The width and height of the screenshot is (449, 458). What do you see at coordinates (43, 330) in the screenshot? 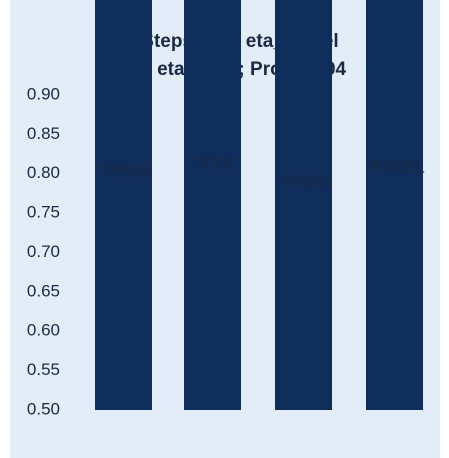
I see `y-tick-label: 0.60` at bounding box center [43, 330].